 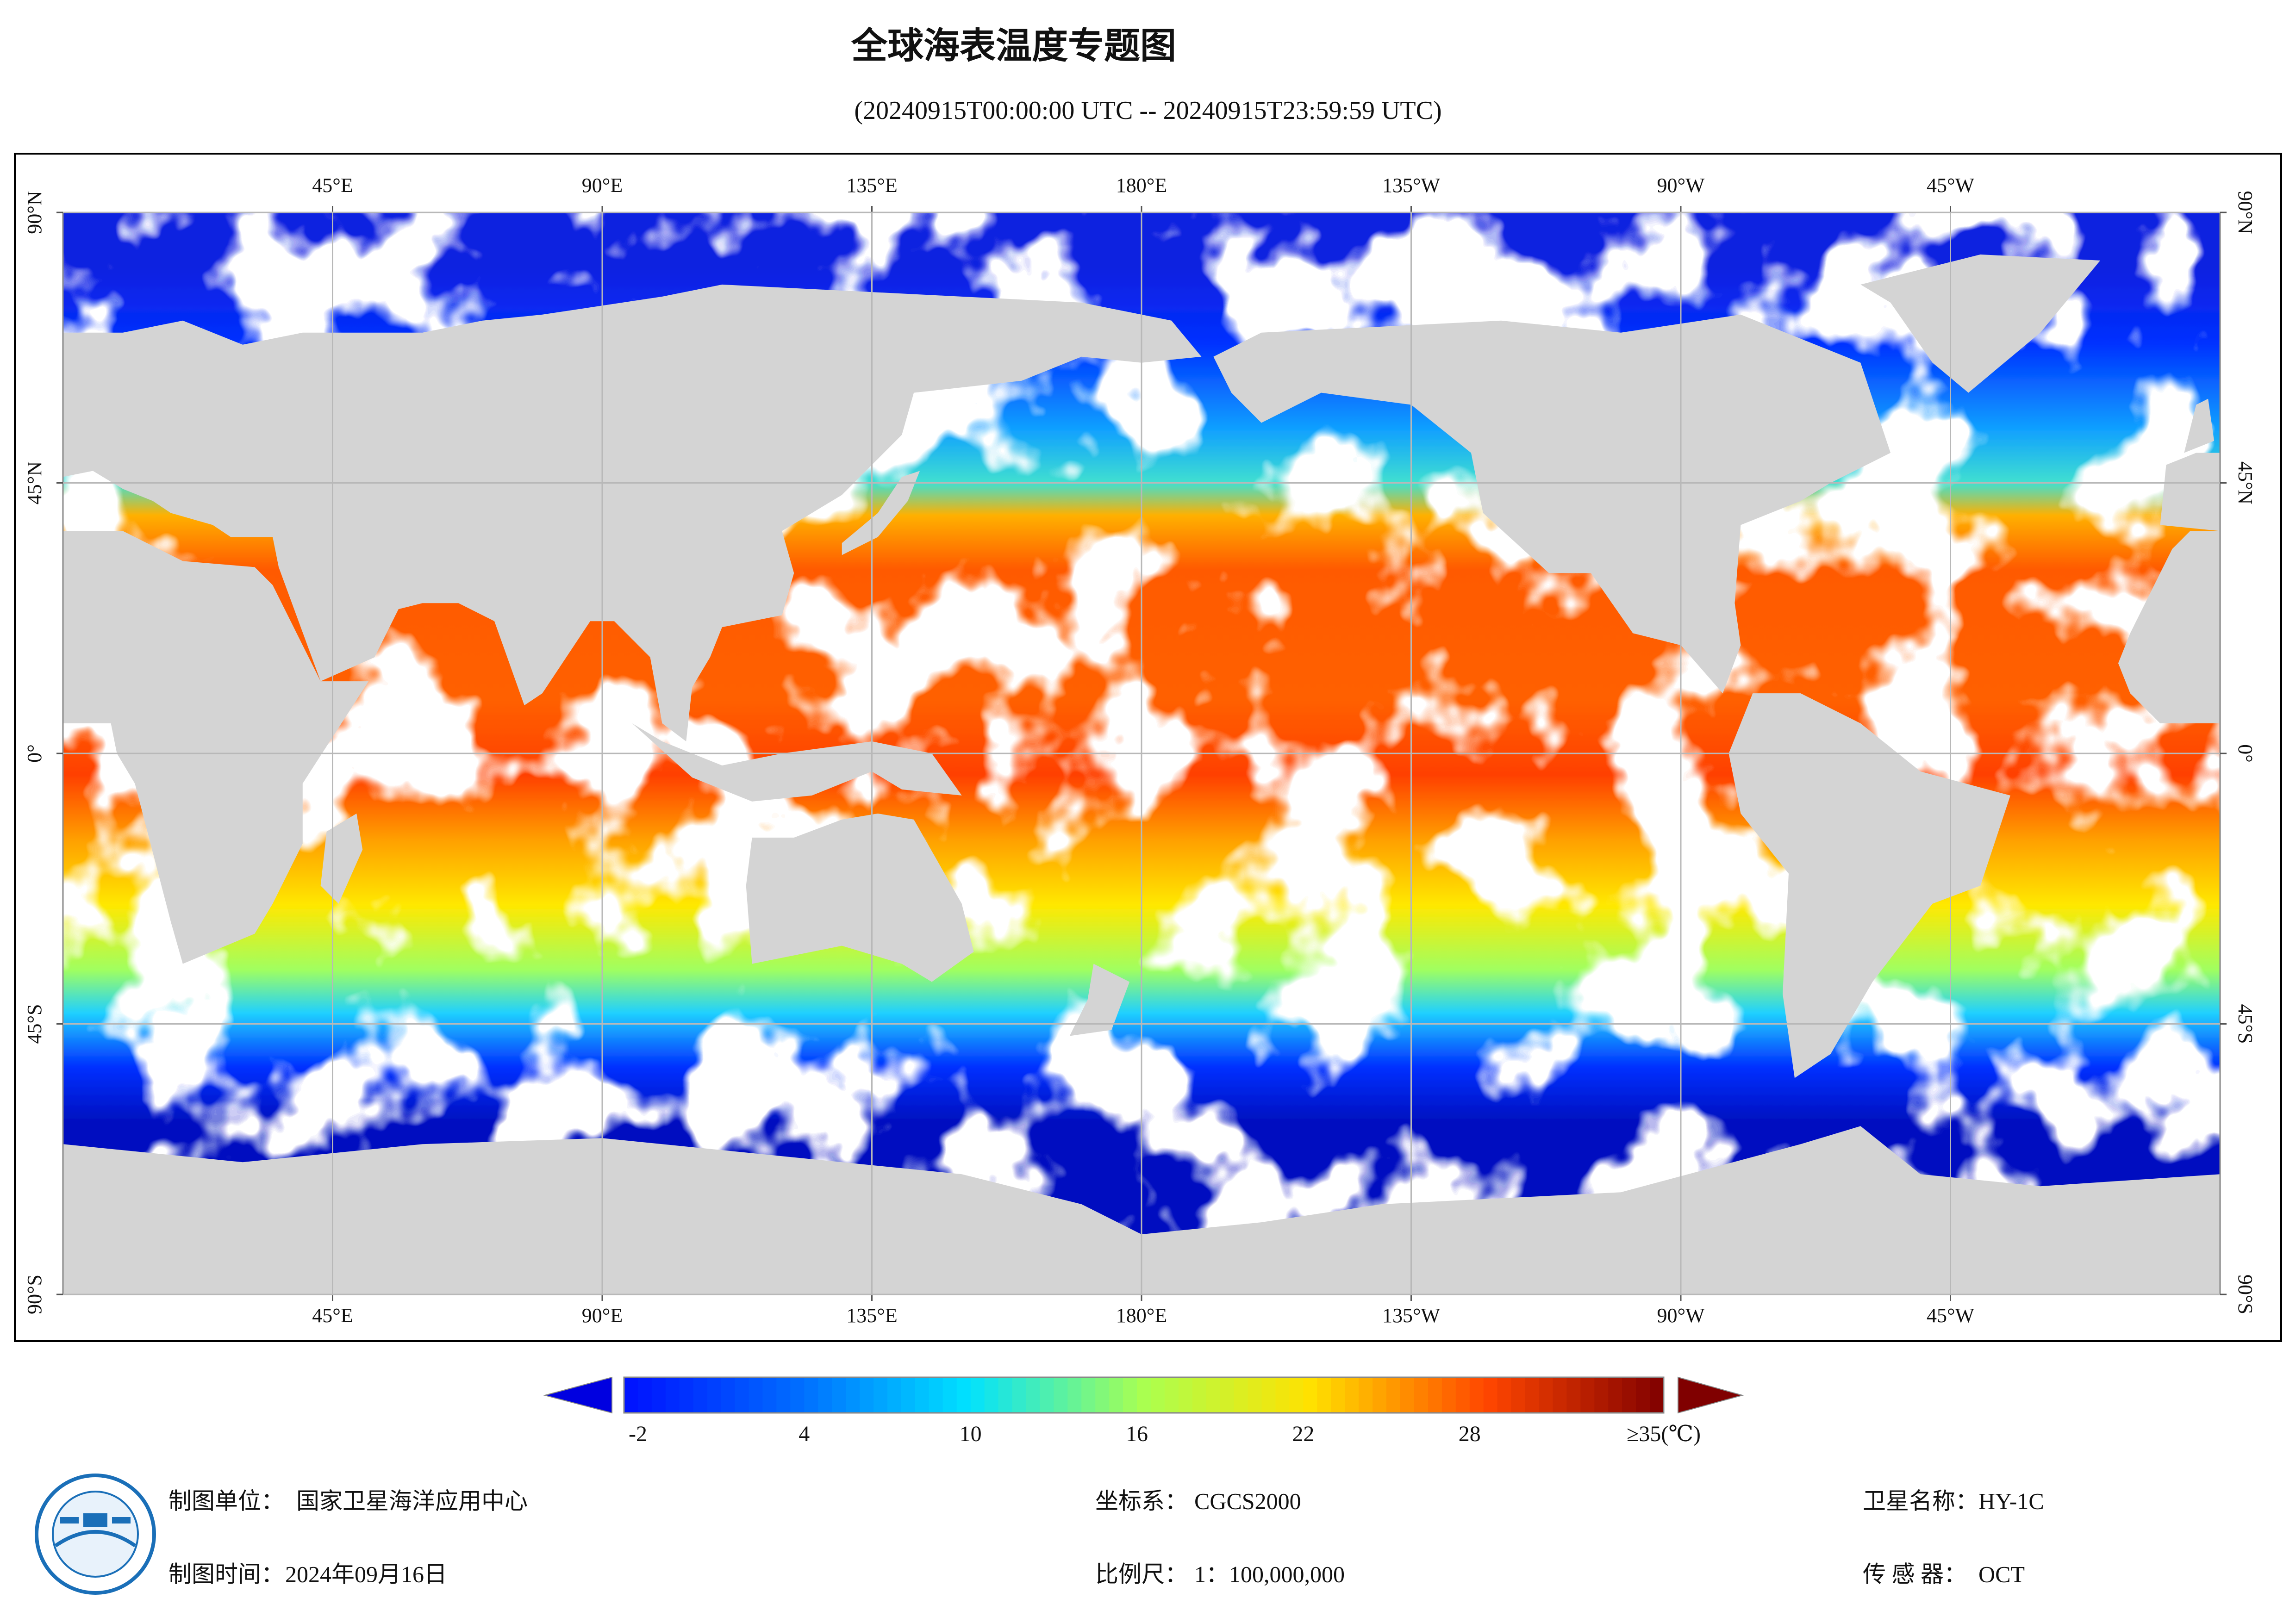 I want to click on footer-scale-label: 比例尺：, so click(x=1141, y=1574).